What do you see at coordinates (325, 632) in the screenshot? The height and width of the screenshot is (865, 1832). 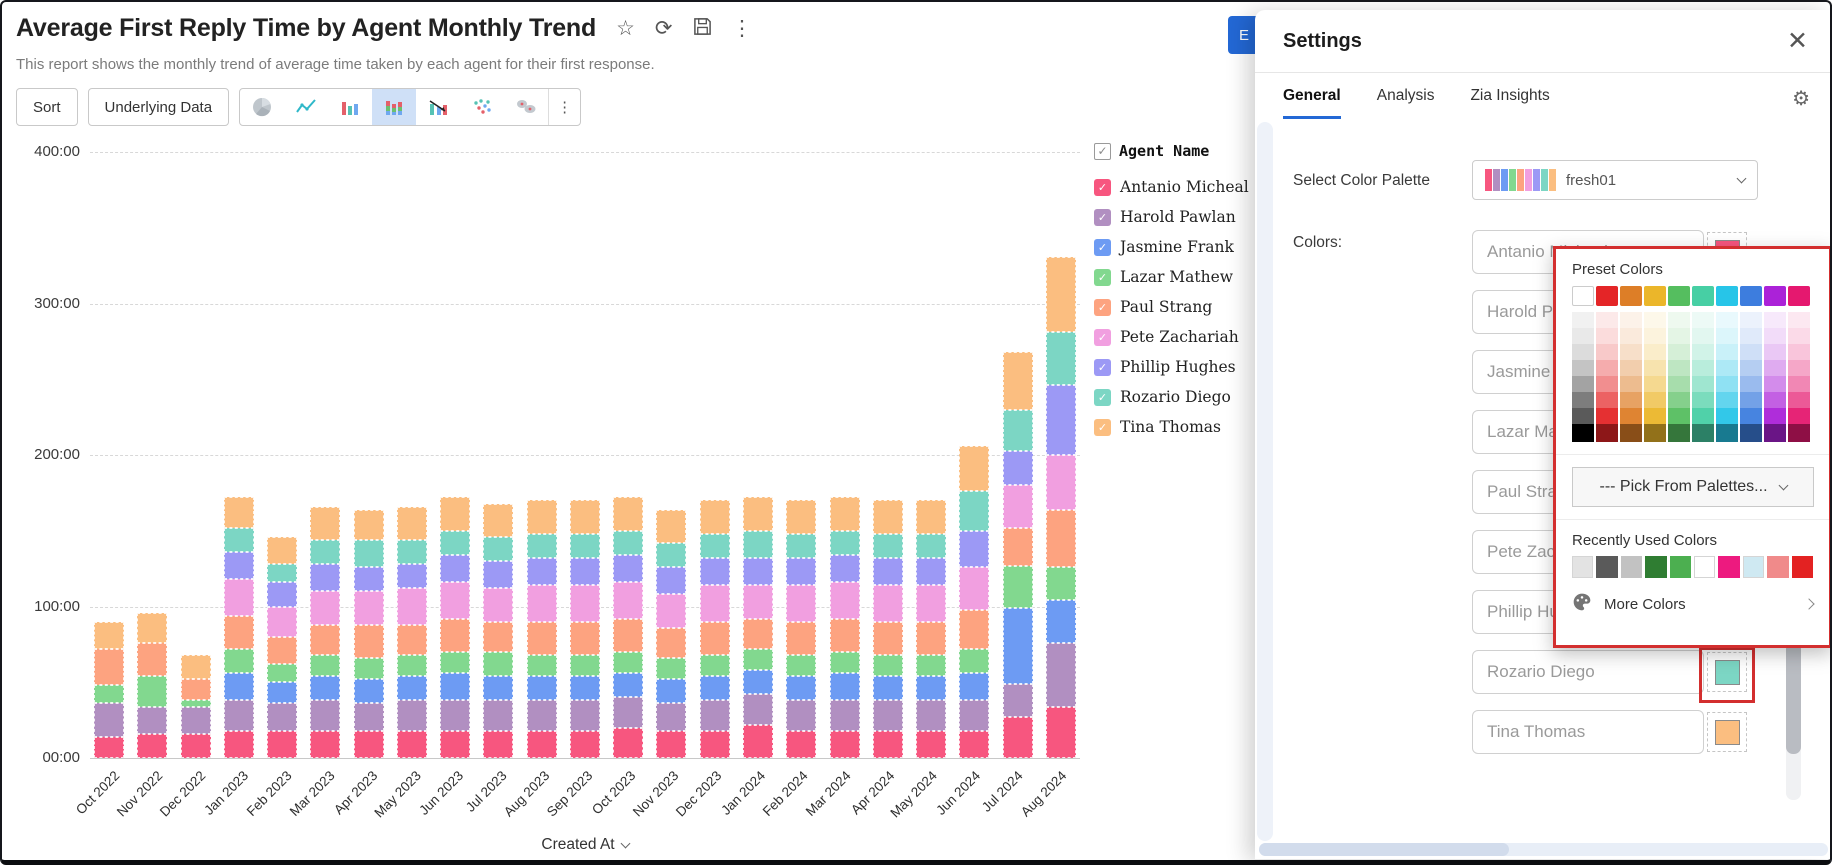 I see `bar-mar-2023` at bounding box center [325, 632].